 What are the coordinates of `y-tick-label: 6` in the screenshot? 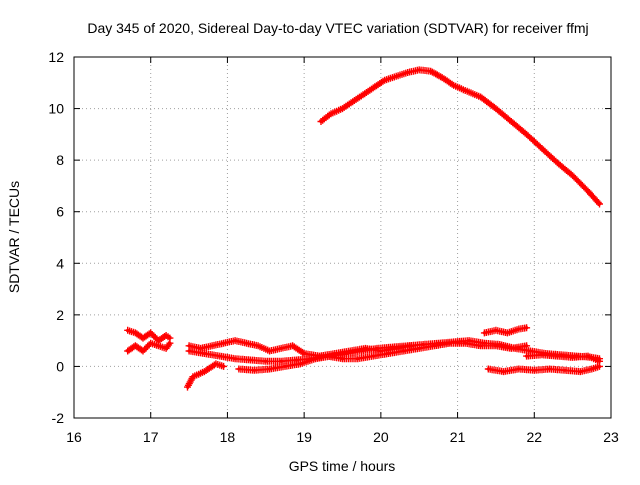 It's located at (60, 212).